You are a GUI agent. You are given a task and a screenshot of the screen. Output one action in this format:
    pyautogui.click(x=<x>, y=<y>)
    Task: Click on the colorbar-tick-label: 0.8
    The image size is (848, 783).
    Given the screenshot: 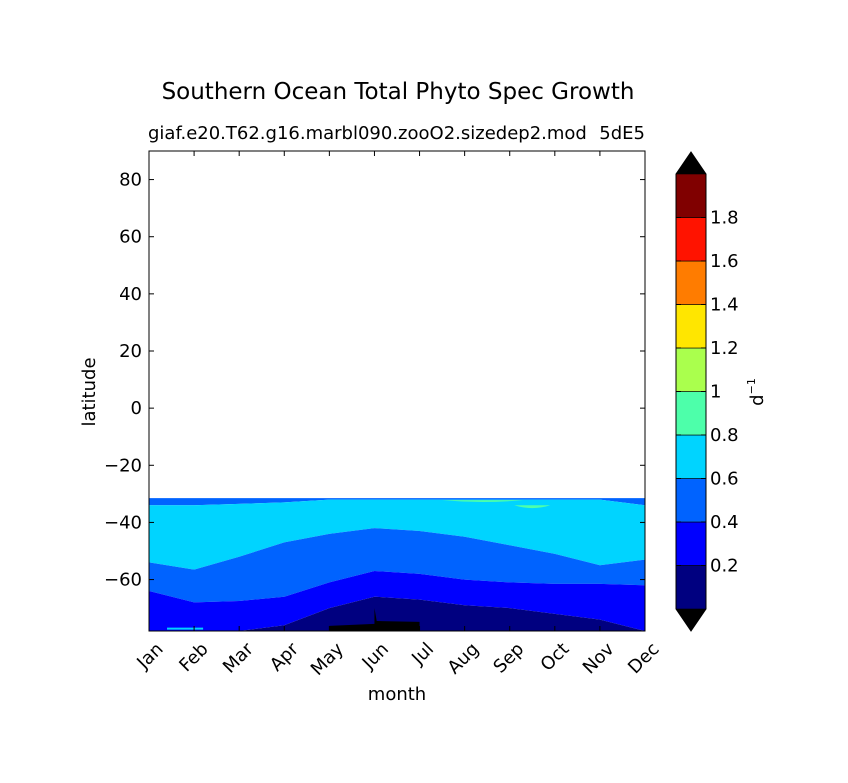 What is the action you would take?
    pyautogui.click(x=724, y=435)
    